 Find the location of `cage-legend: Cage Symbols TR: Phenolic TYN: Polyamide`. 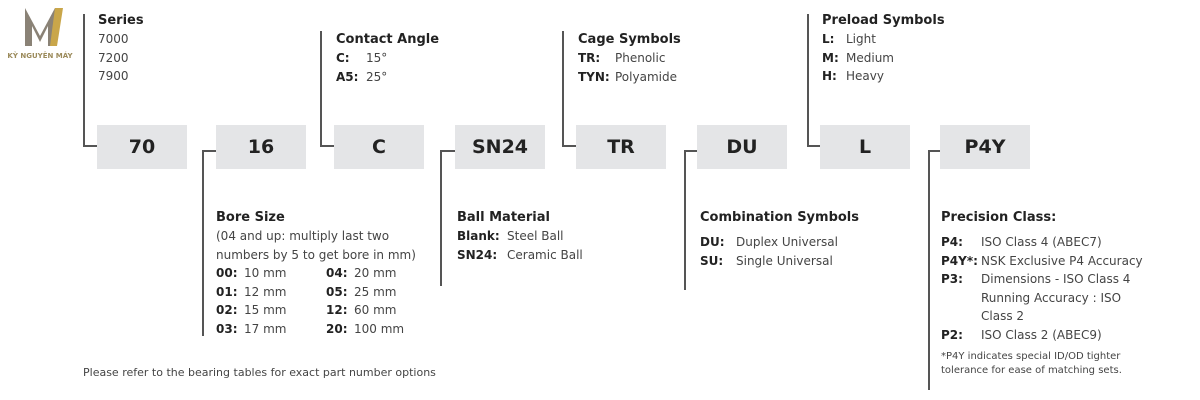

cage-legend: Cage Symbols TR: Phenolic TYN: Polyamide is located at coordinates (629, 59).